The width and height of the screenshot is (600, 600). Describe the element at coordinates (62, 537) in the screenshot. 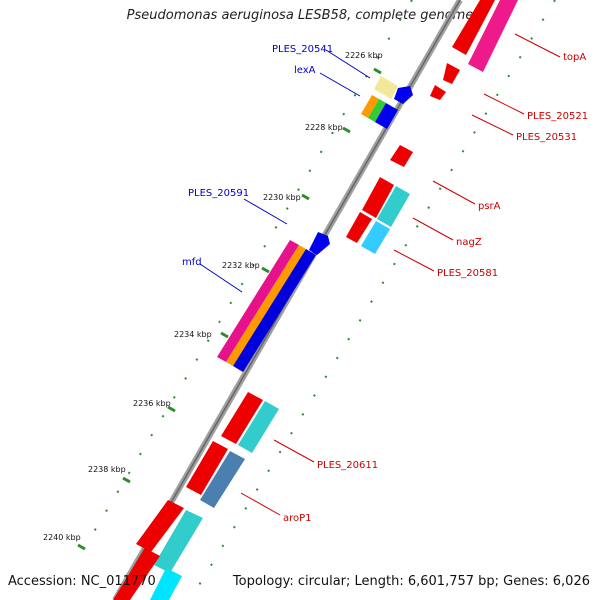

I see `tick-label: 2240 kbp` at that location.